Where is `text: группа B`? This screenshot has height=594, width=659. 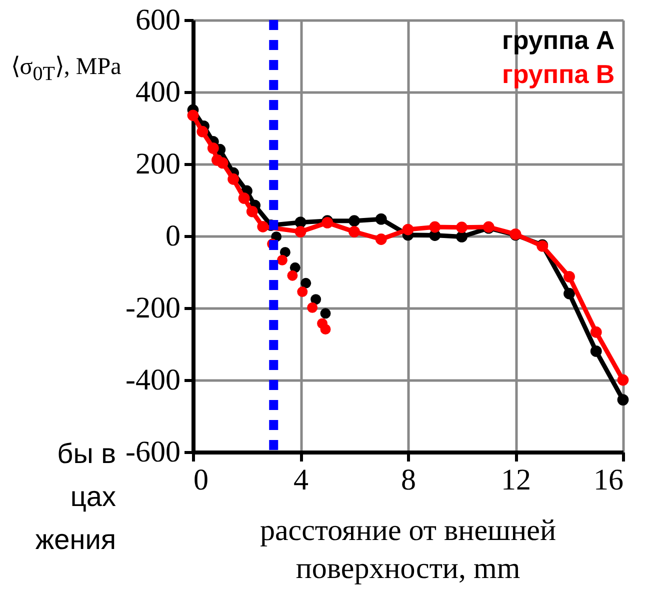 text: группа B is located at coordinates (558, 74).